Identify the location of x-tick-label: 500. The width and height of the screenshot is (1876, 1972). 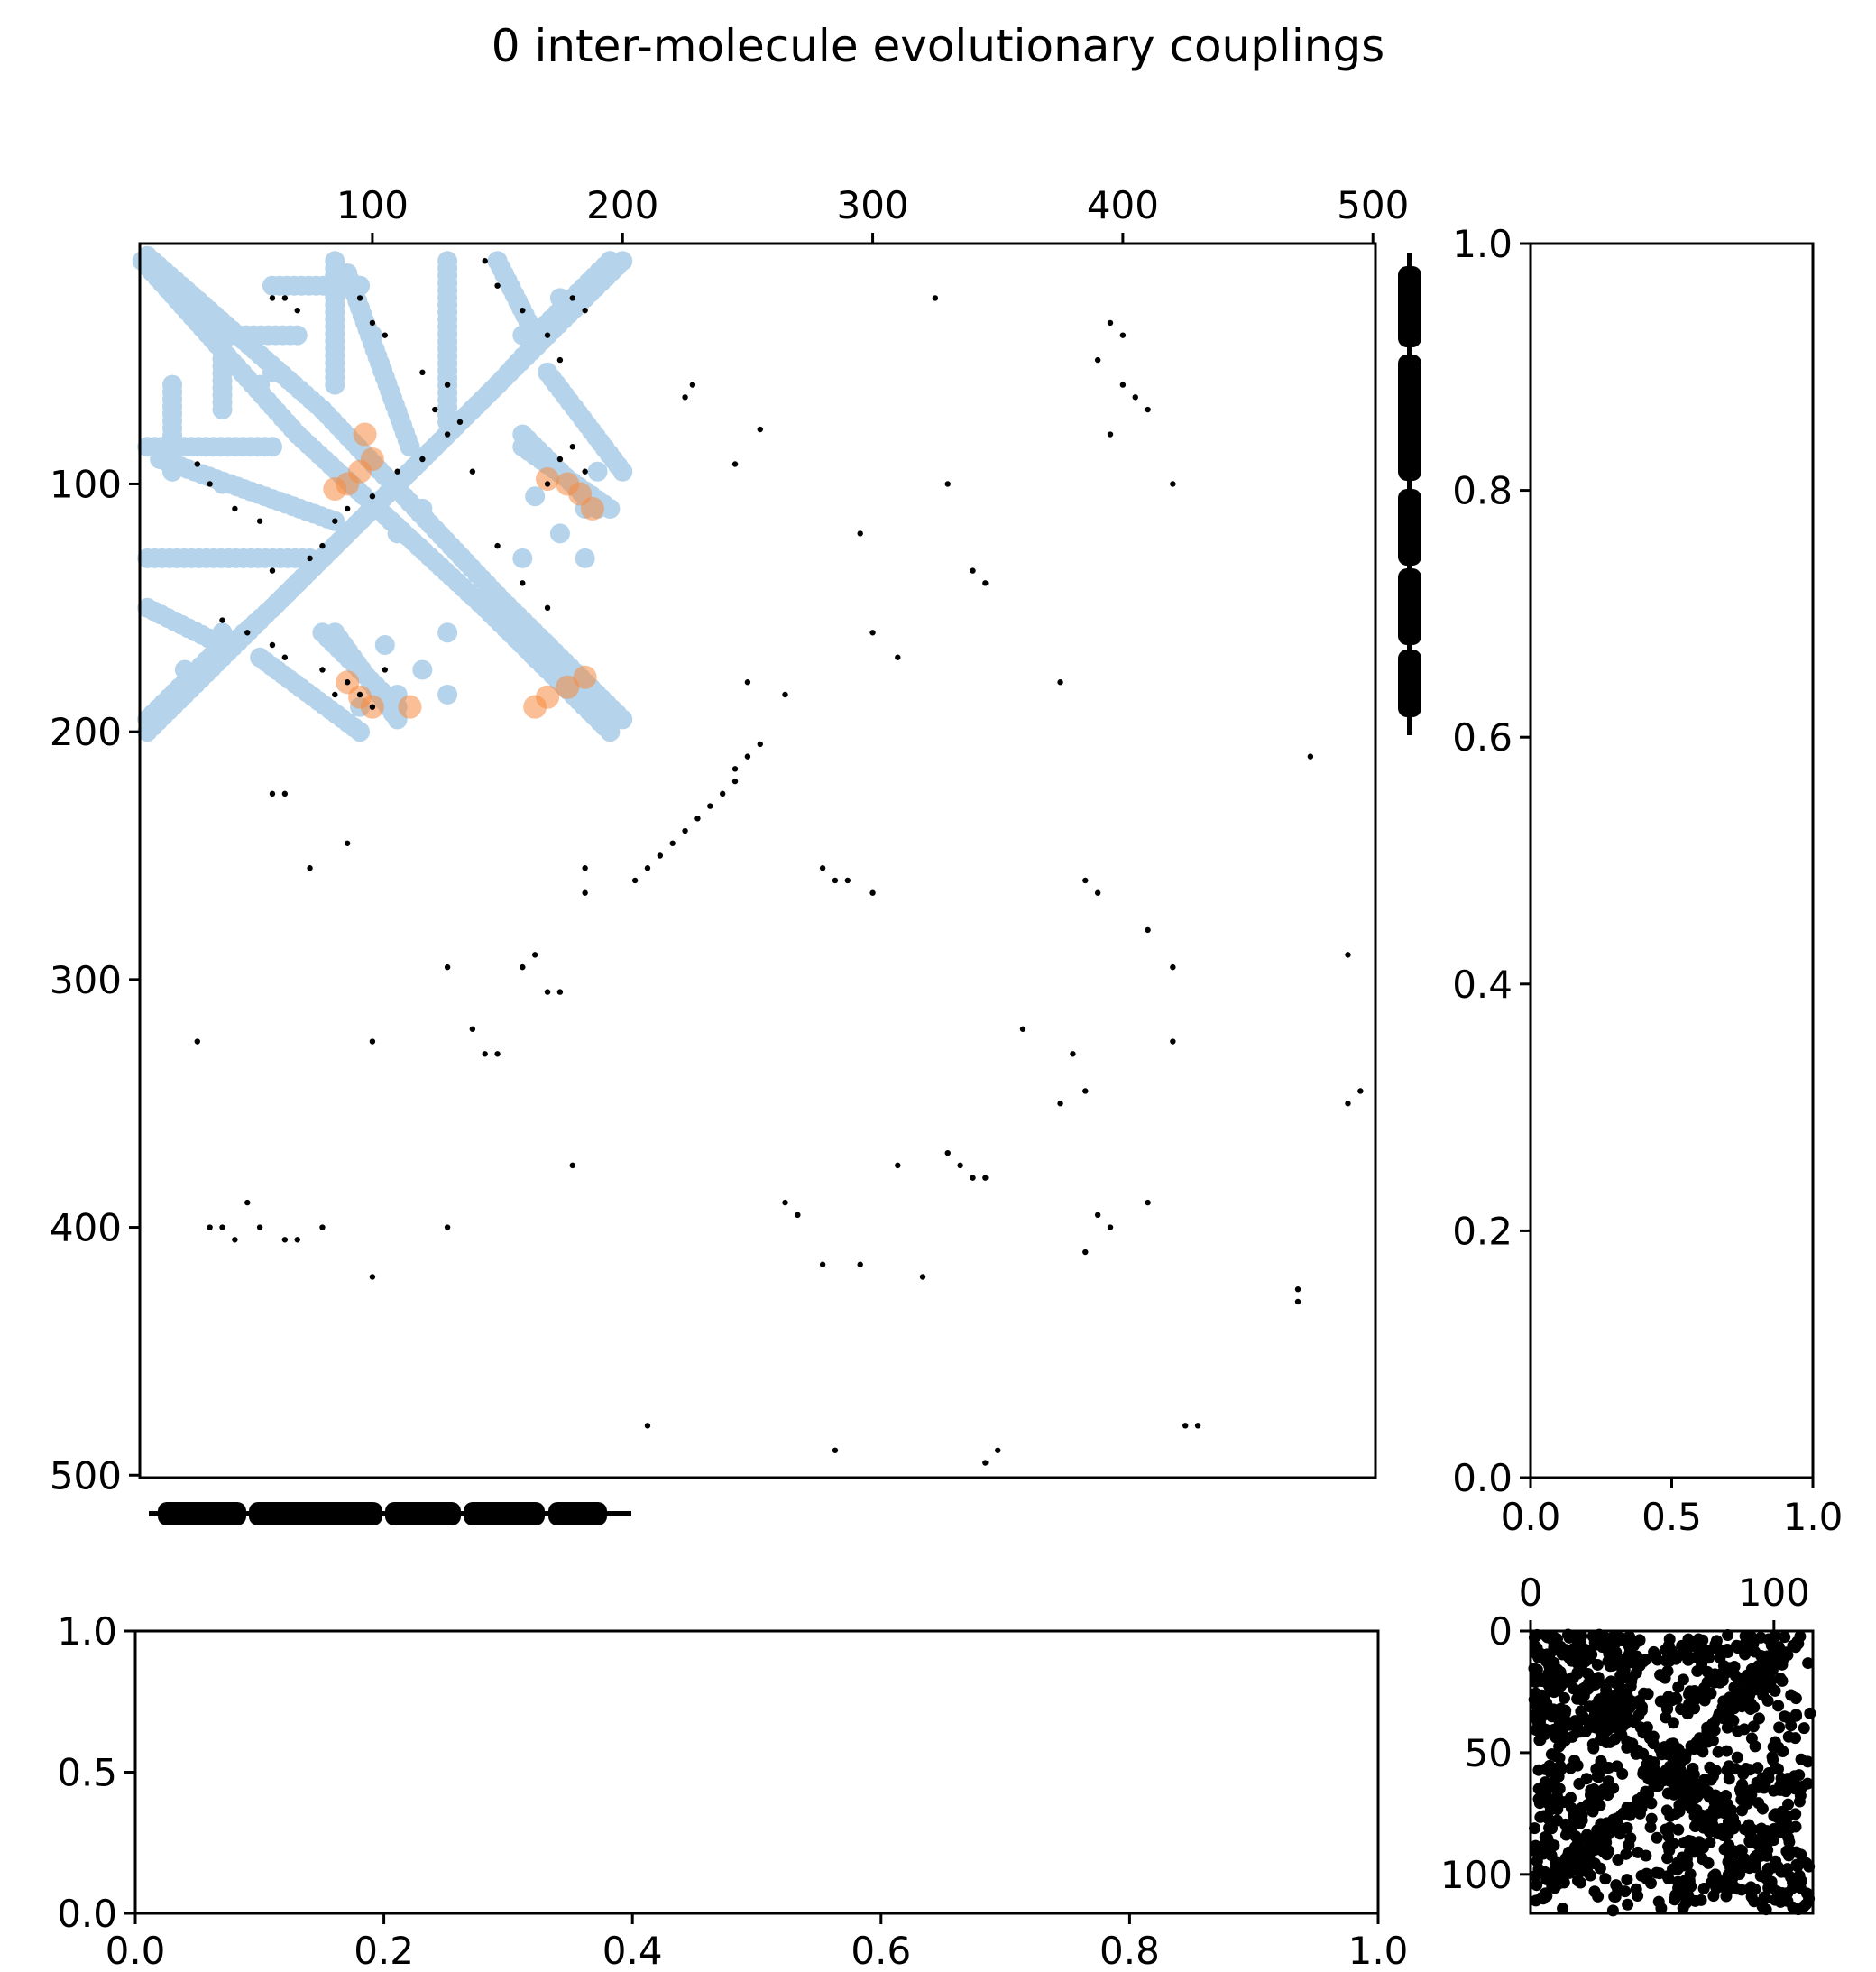
(1373, 205).